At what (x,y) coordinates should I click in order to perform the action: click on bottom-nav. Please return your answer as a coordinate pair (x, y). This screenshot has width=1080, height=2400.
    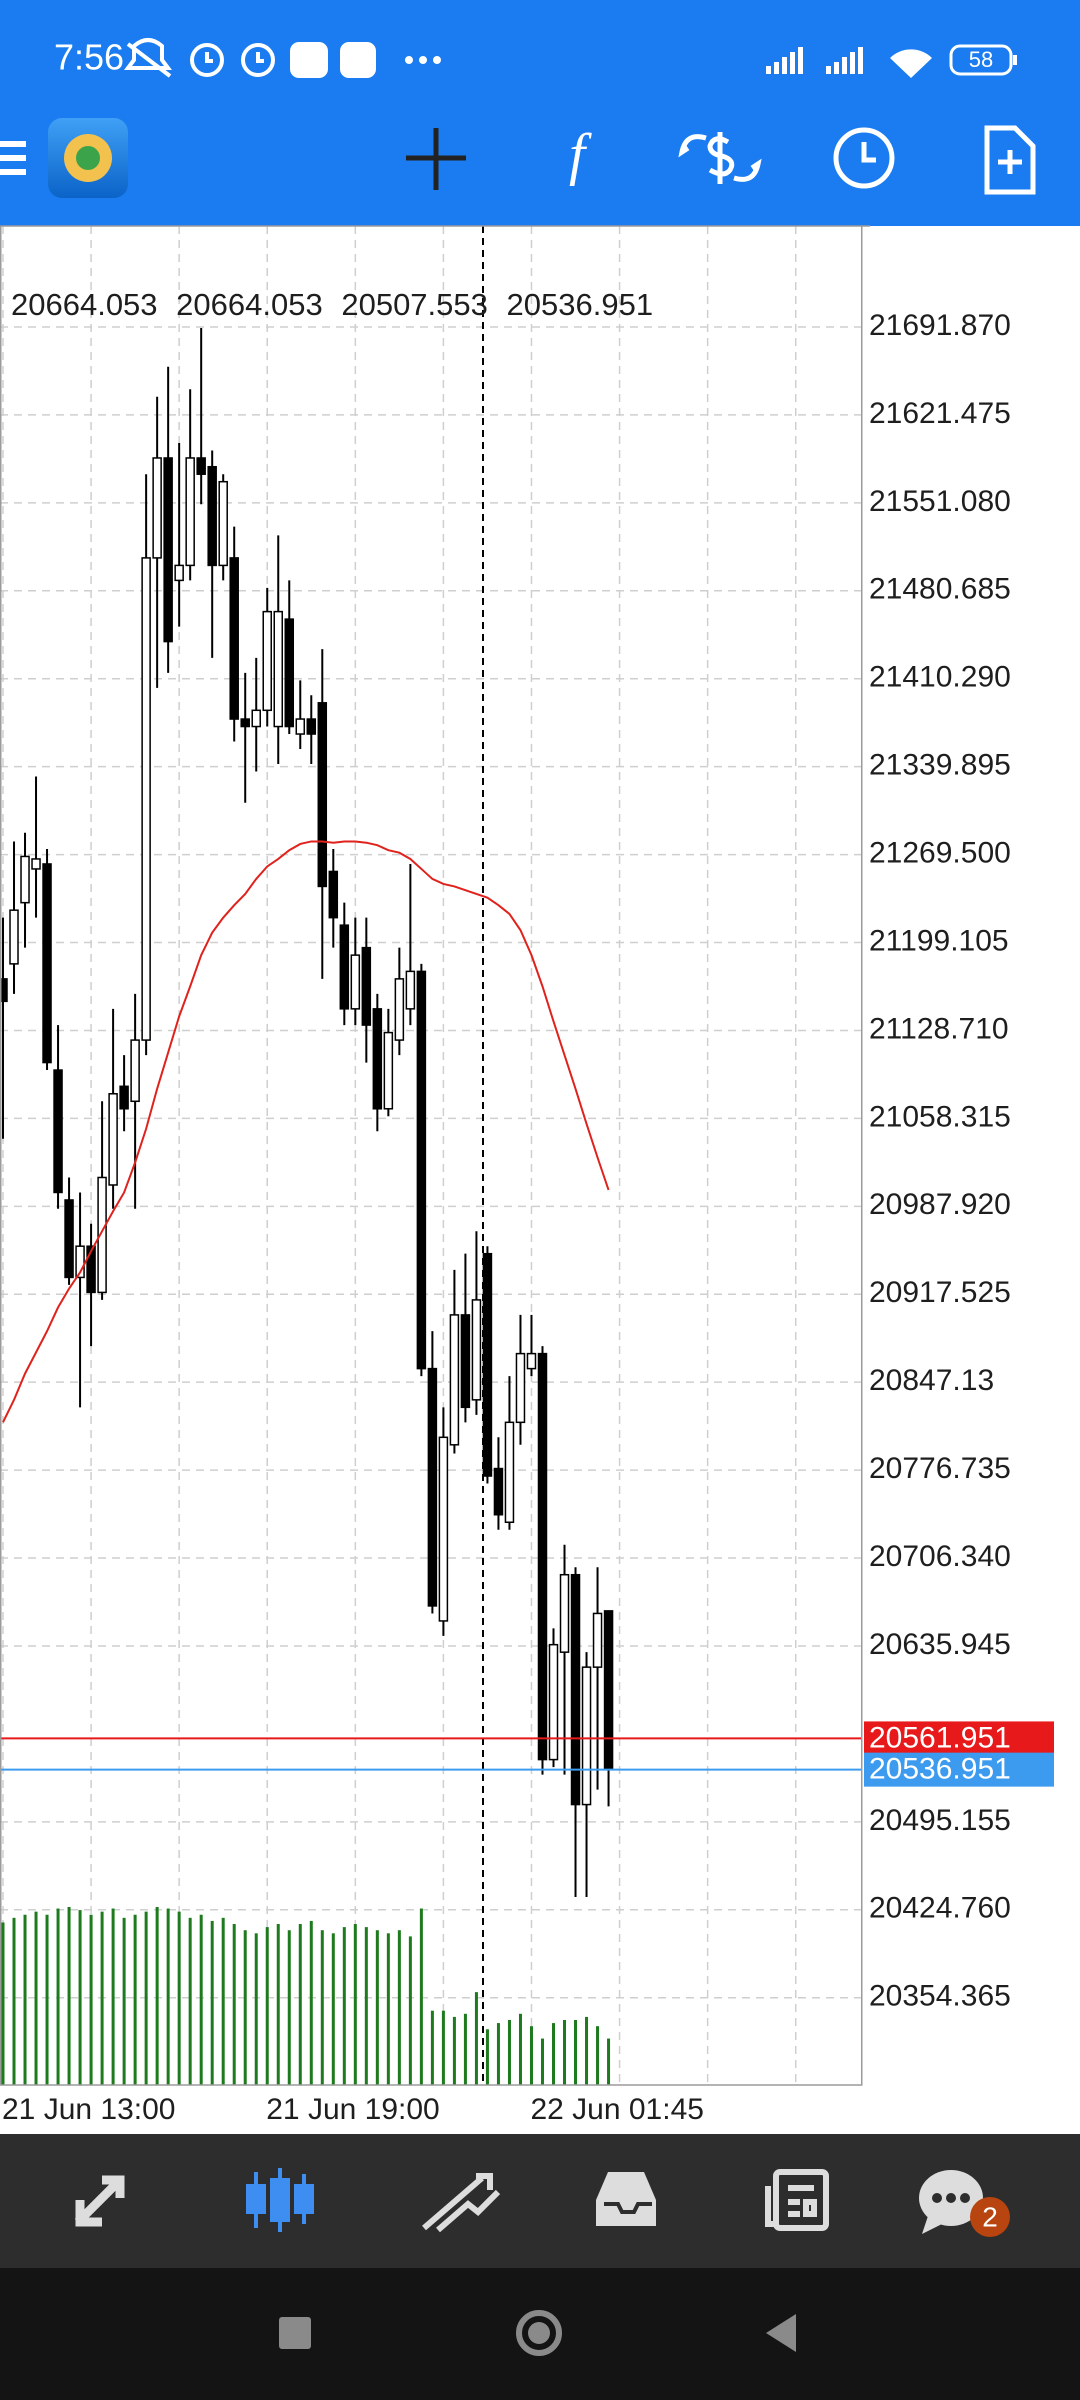
    Looking at the image, I should click on (540, 2201).